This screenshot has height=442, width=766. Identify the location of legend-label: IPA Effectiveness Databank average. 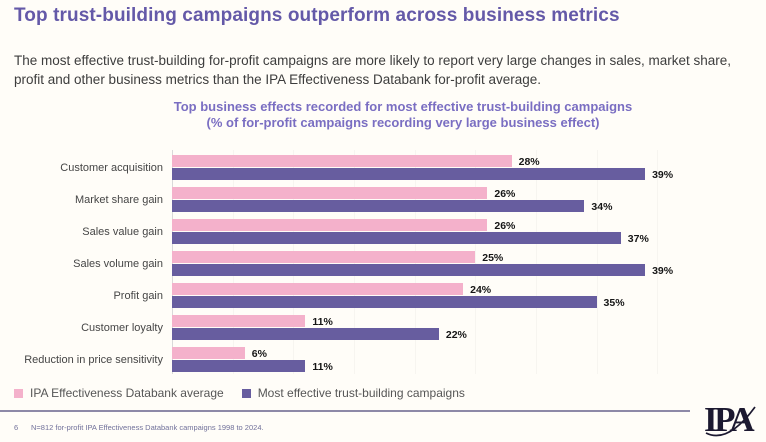
(127, 393).